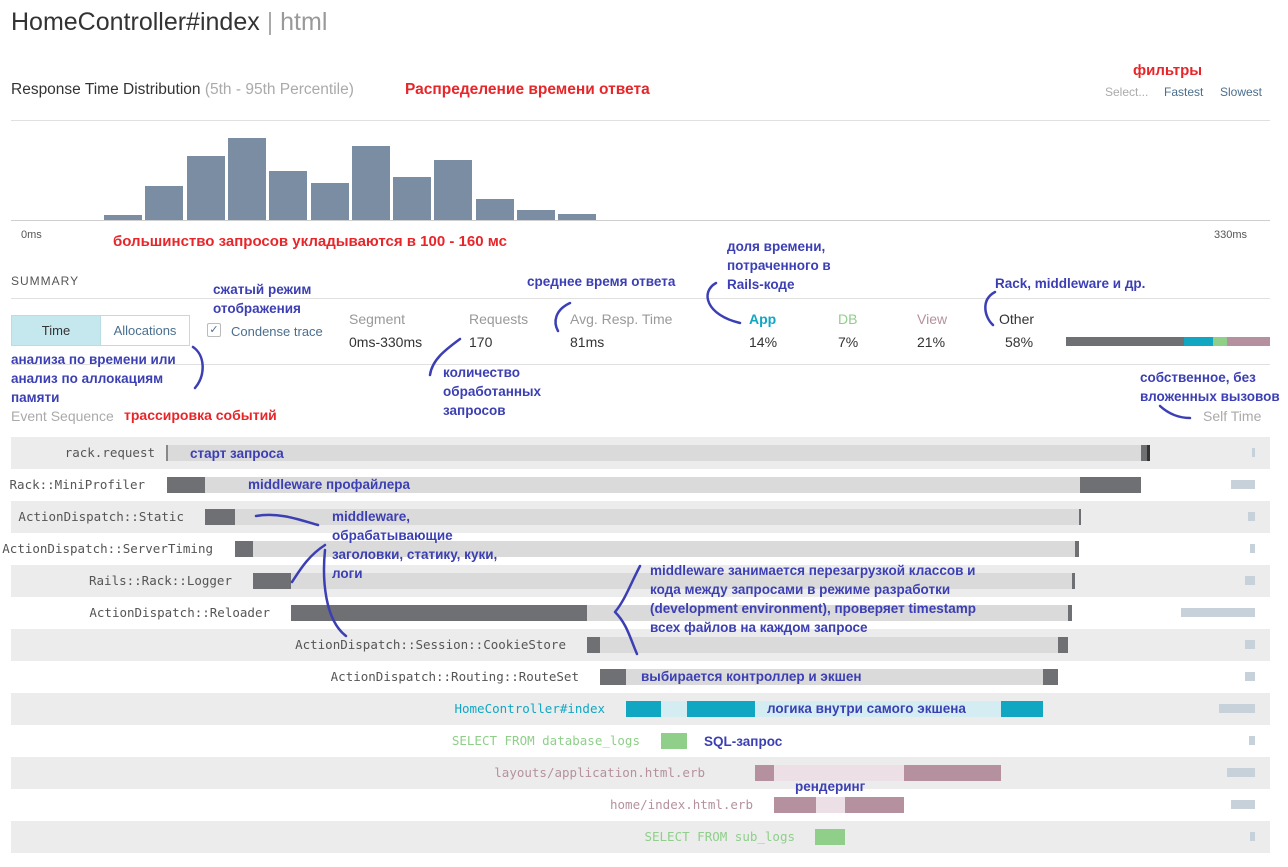  Describe the element at coordinates (287, 520) in the screenshot. I see `stroke-static` at that location.